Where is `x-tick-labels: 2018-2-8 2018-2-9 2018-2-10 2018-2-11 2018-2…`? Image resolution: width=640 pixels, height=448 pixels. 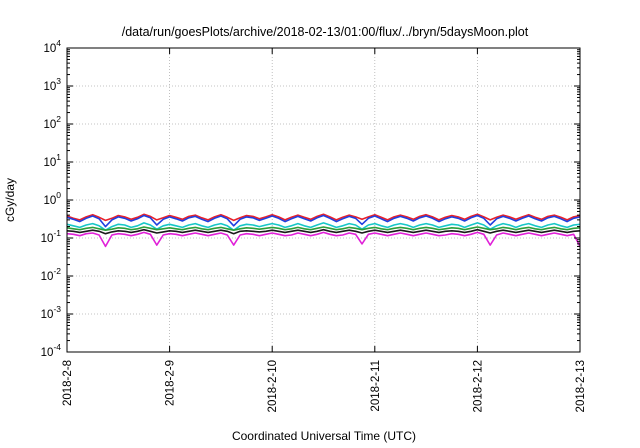
x-tick-labels: 2018-2-8 2018-2-9 2018-2-10 2018-2-11 2018-2… is located at coordinates (324, 386).